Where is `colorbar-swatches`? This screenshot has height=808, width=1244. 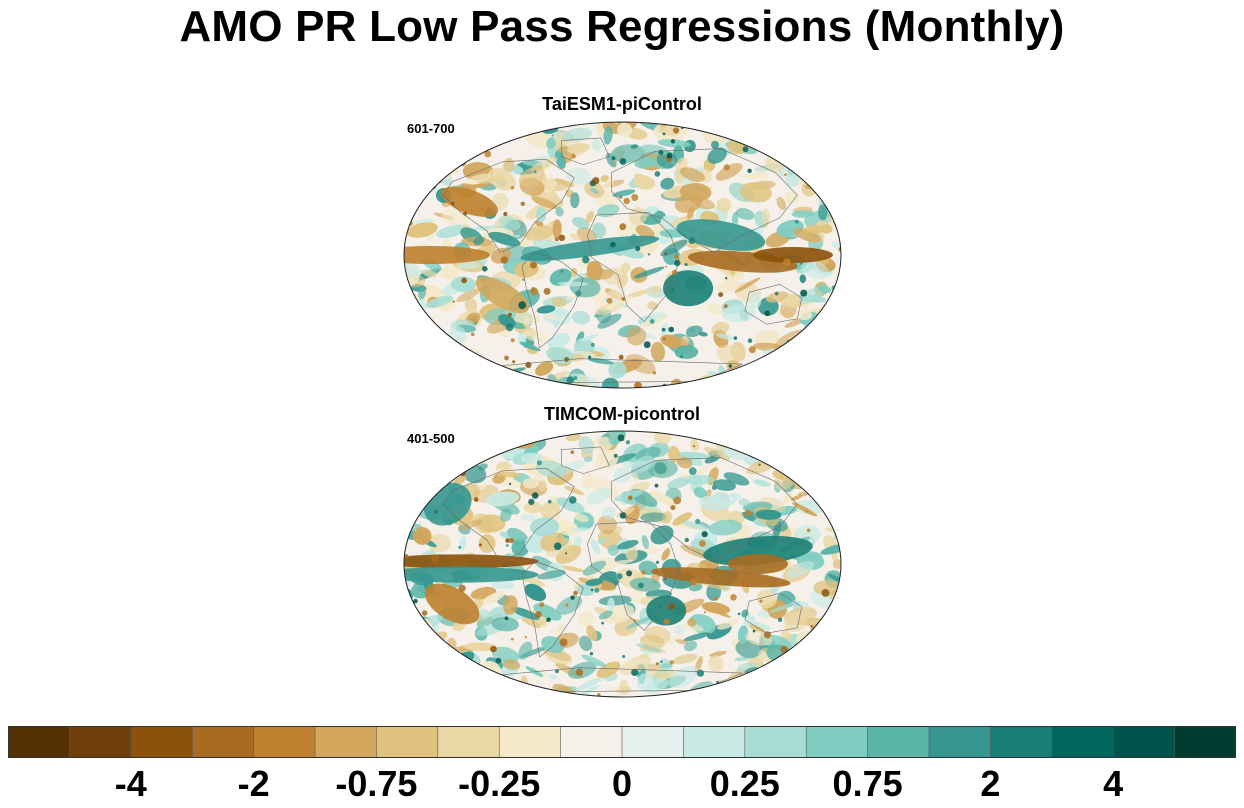 colorbar-swatches is located at coordinates (622, 742).